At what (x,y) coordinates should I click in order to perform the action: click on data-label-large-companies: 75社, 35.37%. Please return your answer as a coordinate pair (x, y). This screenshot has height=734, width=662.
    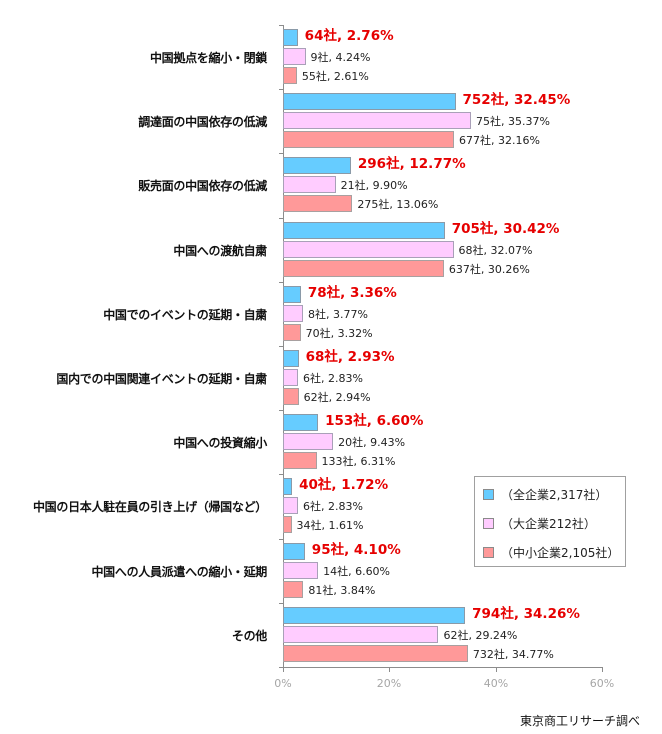
    Looking at the image, I should click on (513, 121).